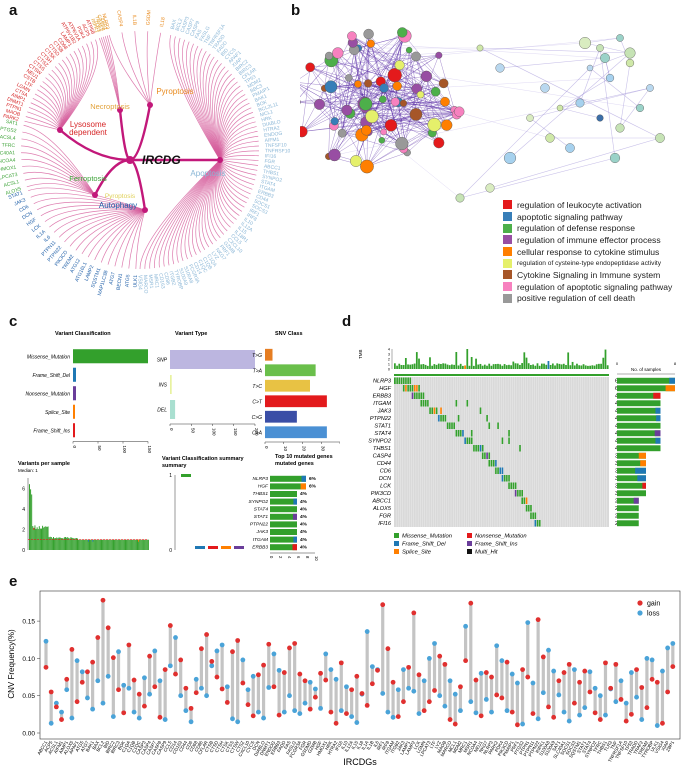  Describe the element at coordinates (15, 102) in the screenshot. I see `gene-label: DNMT1` at that location.